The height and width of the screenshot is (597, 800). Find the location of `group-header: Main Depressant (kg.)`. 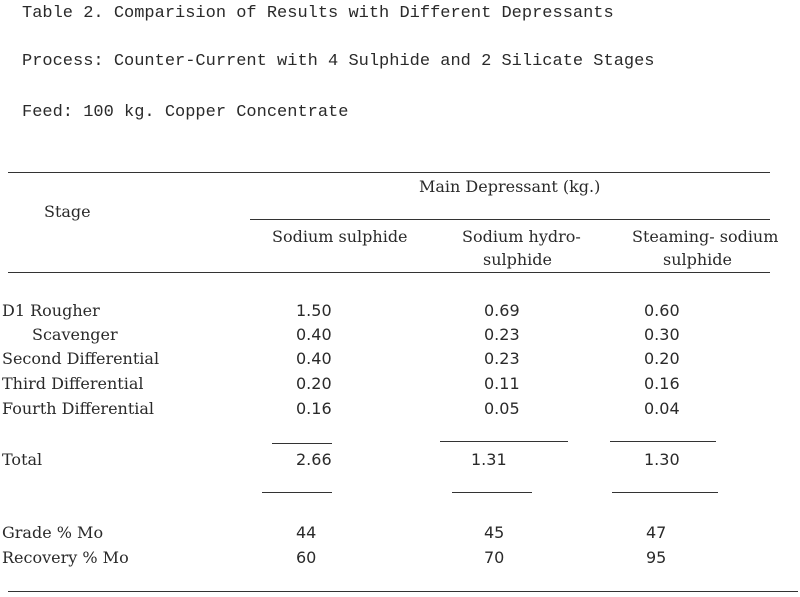

group-header: Main Depressant (kg.) is located at coordinates (510, 186).